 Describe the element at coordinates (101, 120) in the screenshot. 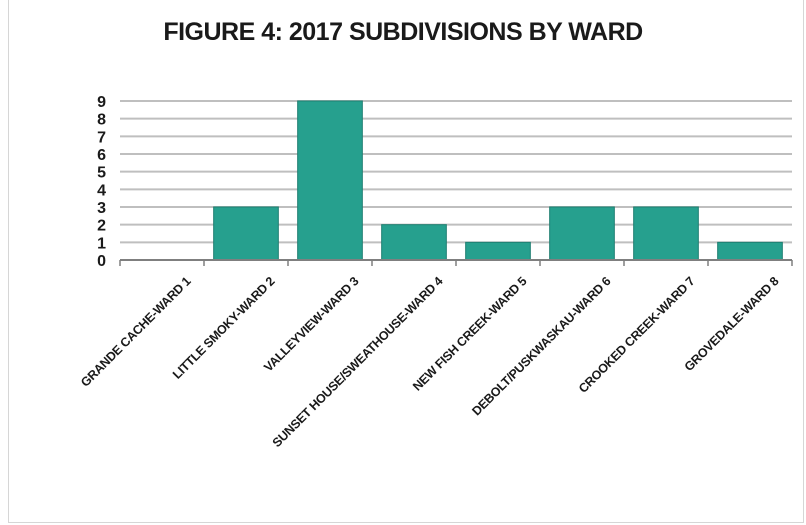

I see `y-tick-label: 8` at that location.